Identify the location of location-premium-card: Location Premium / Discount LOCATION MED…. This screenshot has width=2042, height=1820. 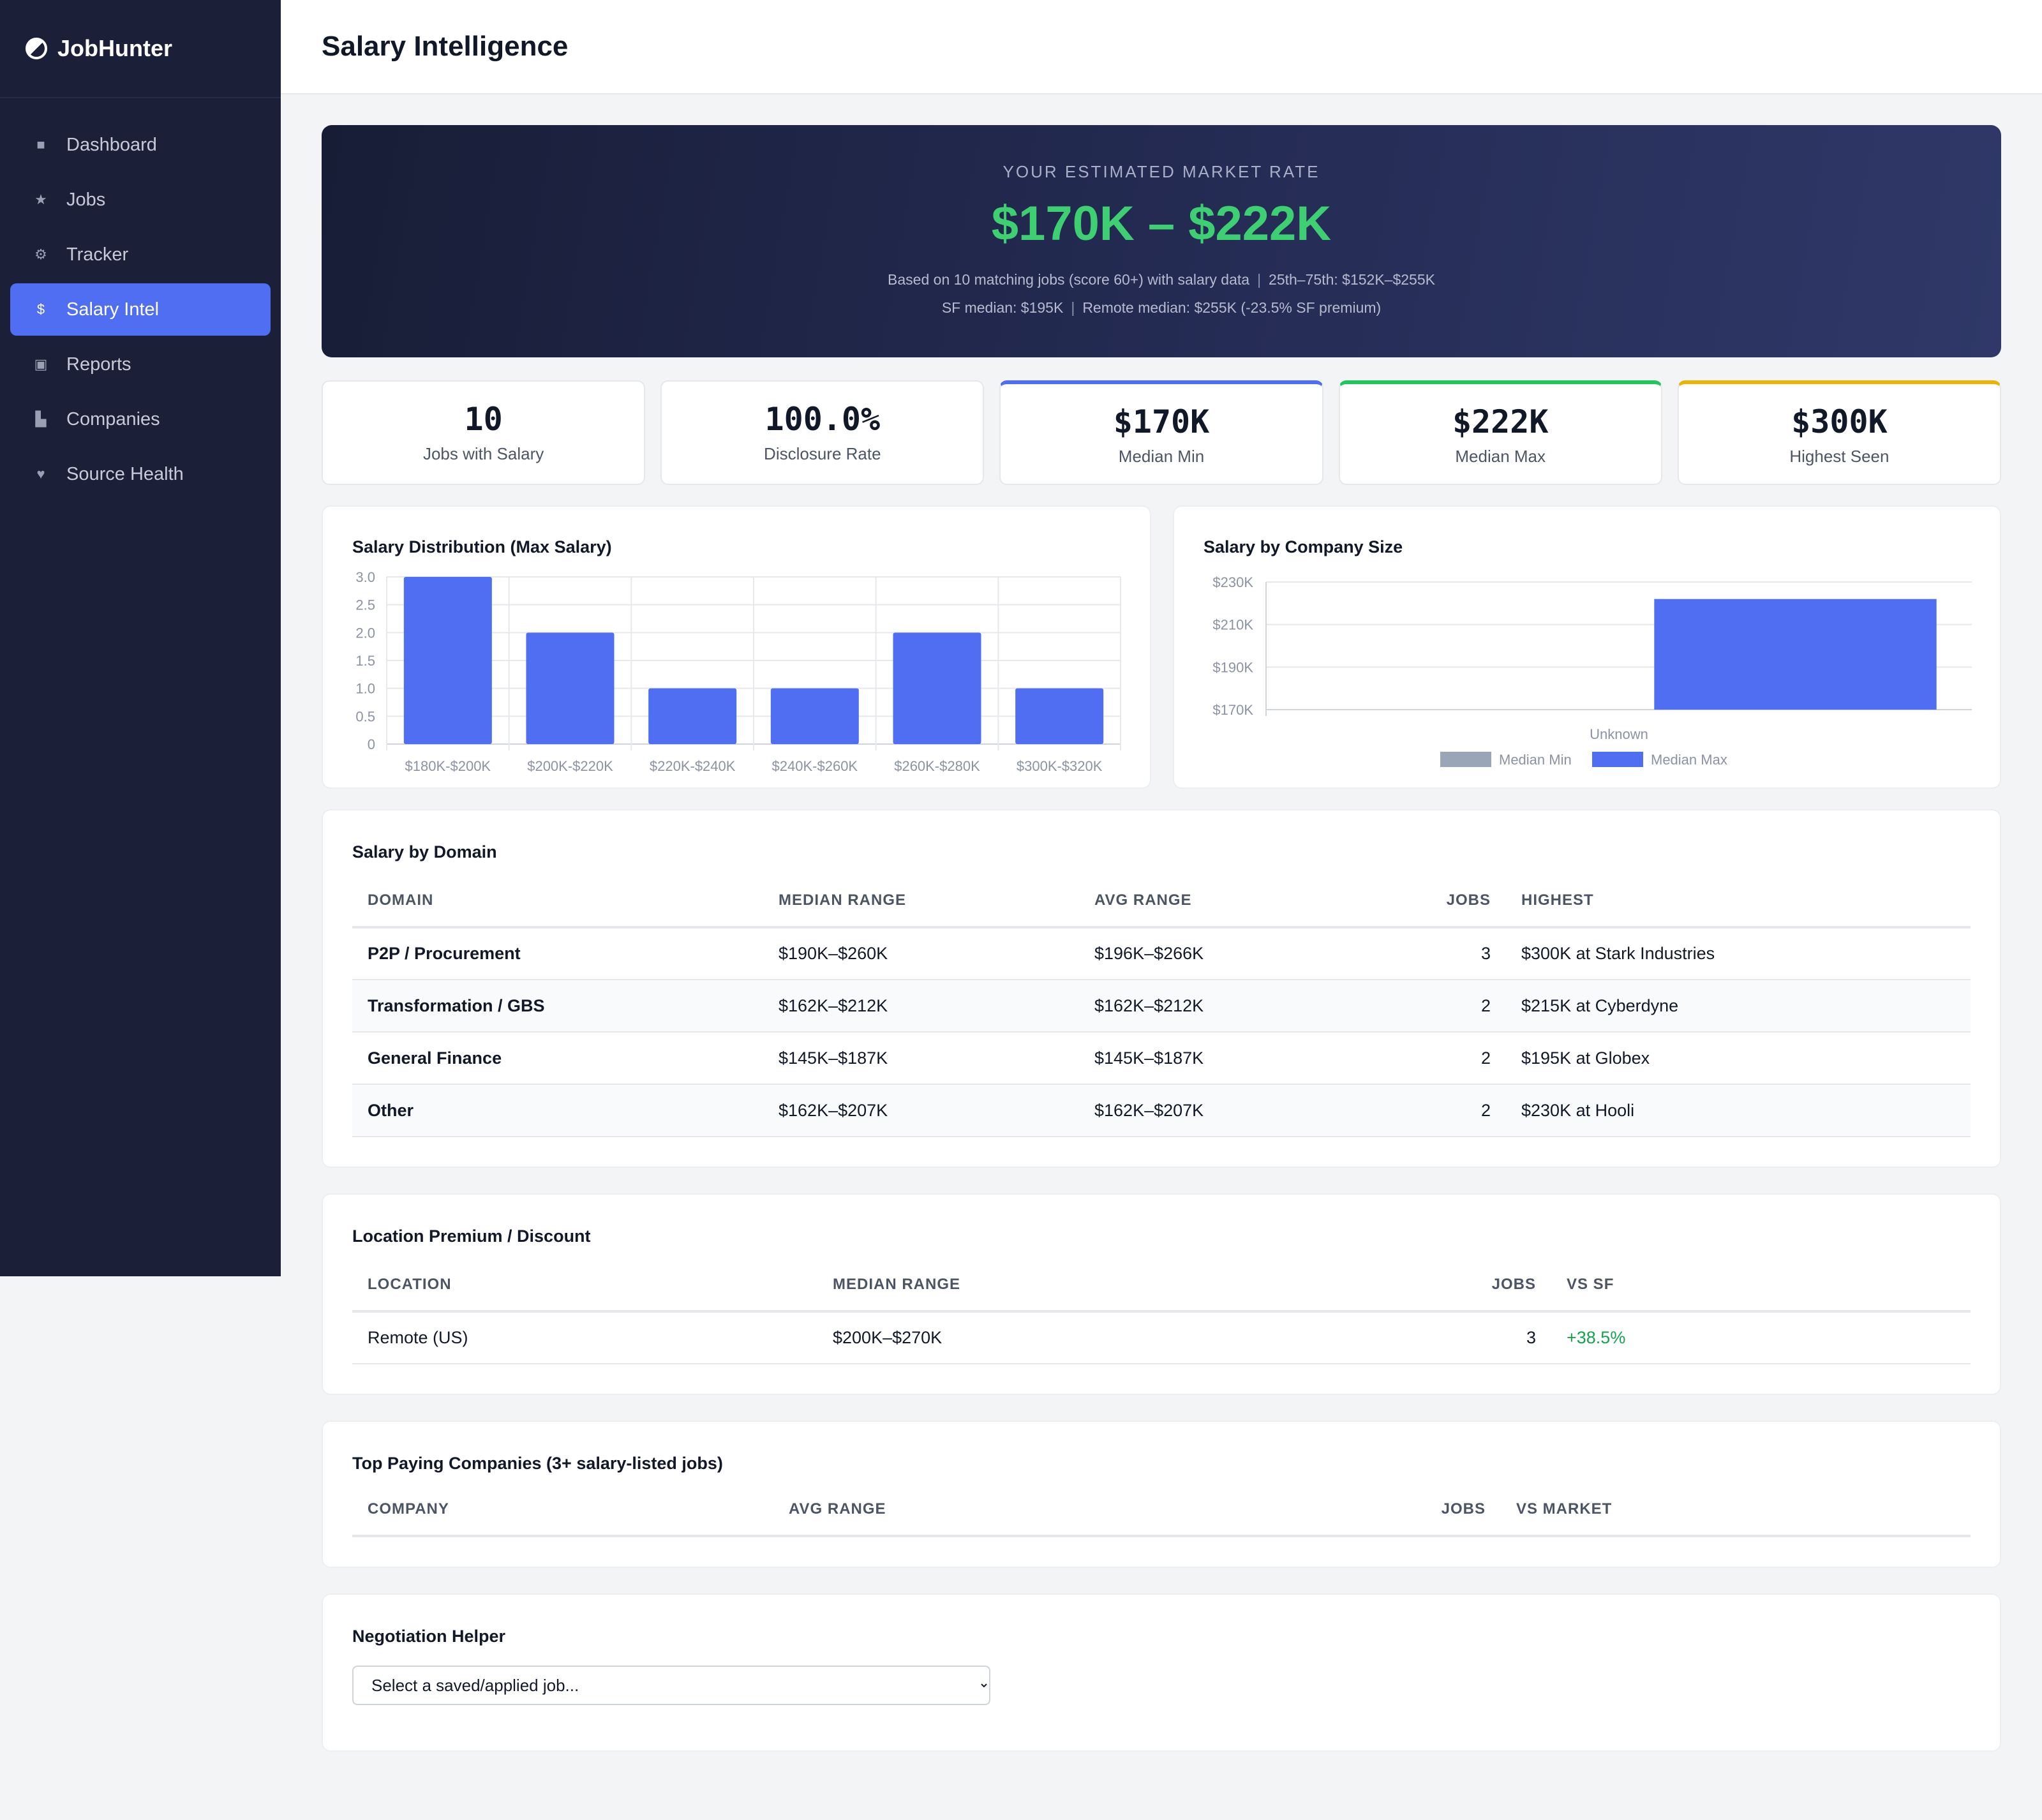
(1161, 1294).